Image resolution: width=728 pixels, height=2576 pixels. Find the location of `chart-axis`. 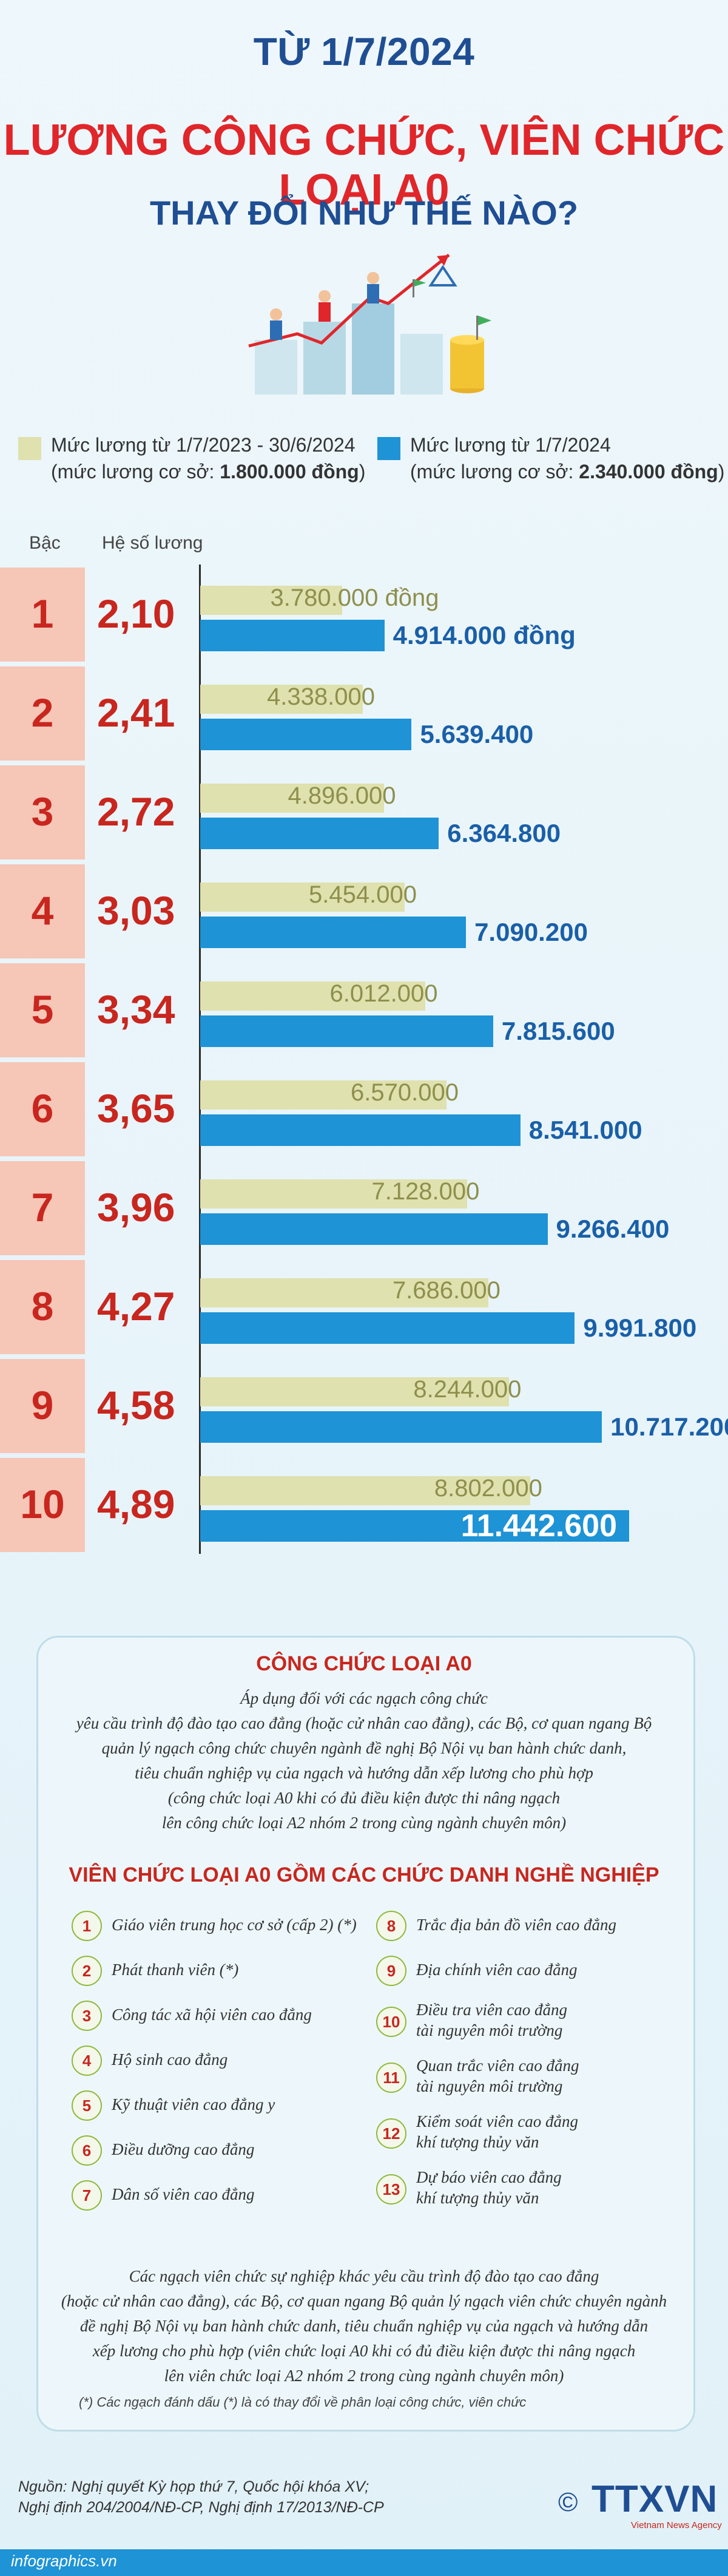

chart-axis is located at coordinates (200, 1059).